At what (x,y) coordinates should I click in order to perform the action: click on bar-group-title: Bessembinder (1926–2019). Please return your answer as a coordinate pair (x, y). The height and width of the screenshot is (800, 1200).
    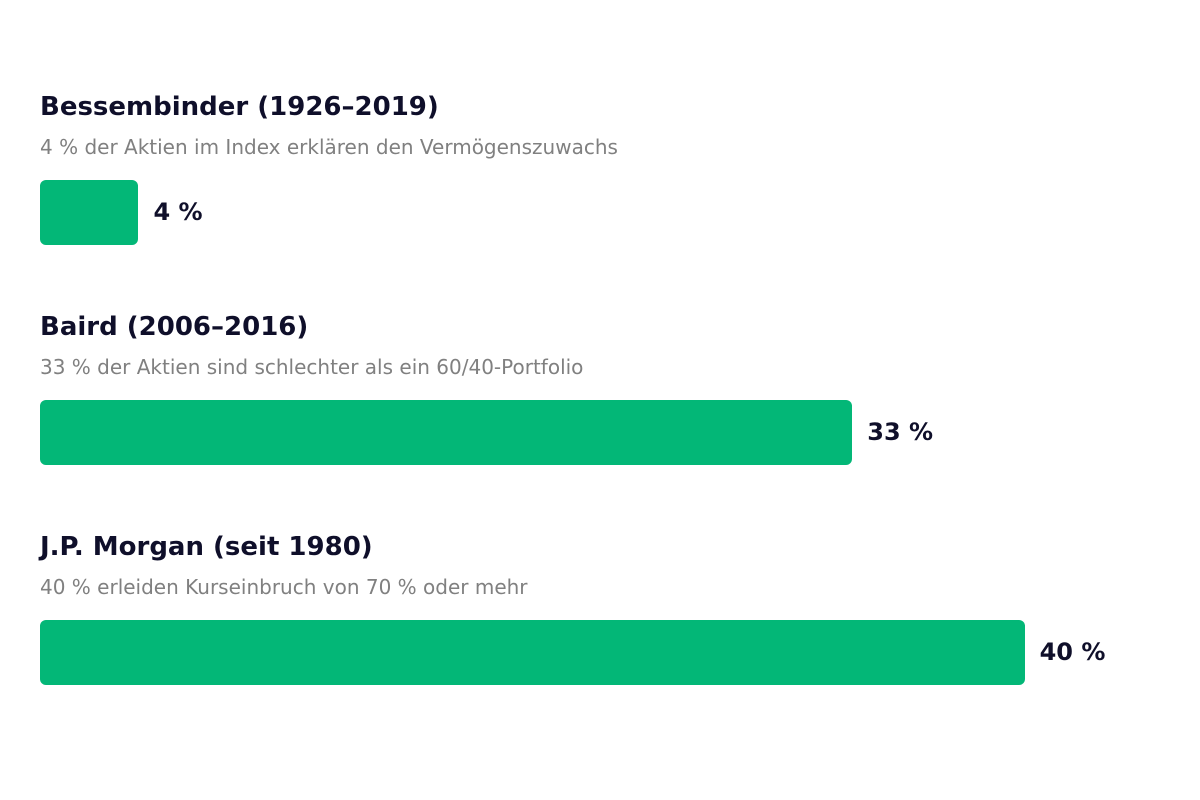
    Looking at the image, I should click on (239, 107).